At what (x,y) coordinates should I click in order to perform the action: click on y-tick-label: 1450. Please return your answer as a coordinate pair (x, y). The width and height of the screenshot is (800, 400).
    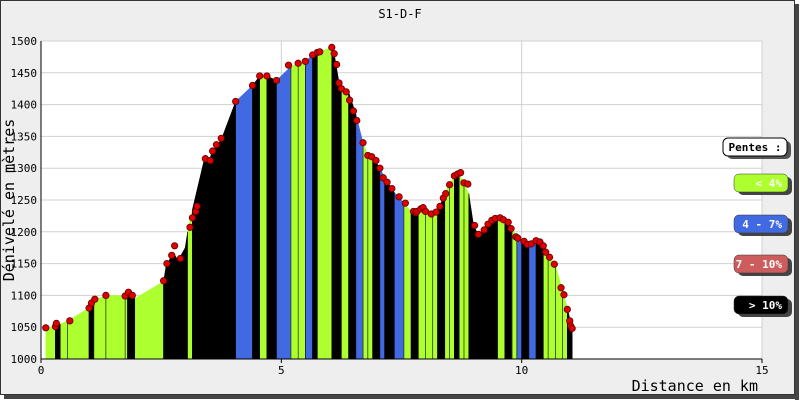
    Looking at the image, I should click on (24, 73).